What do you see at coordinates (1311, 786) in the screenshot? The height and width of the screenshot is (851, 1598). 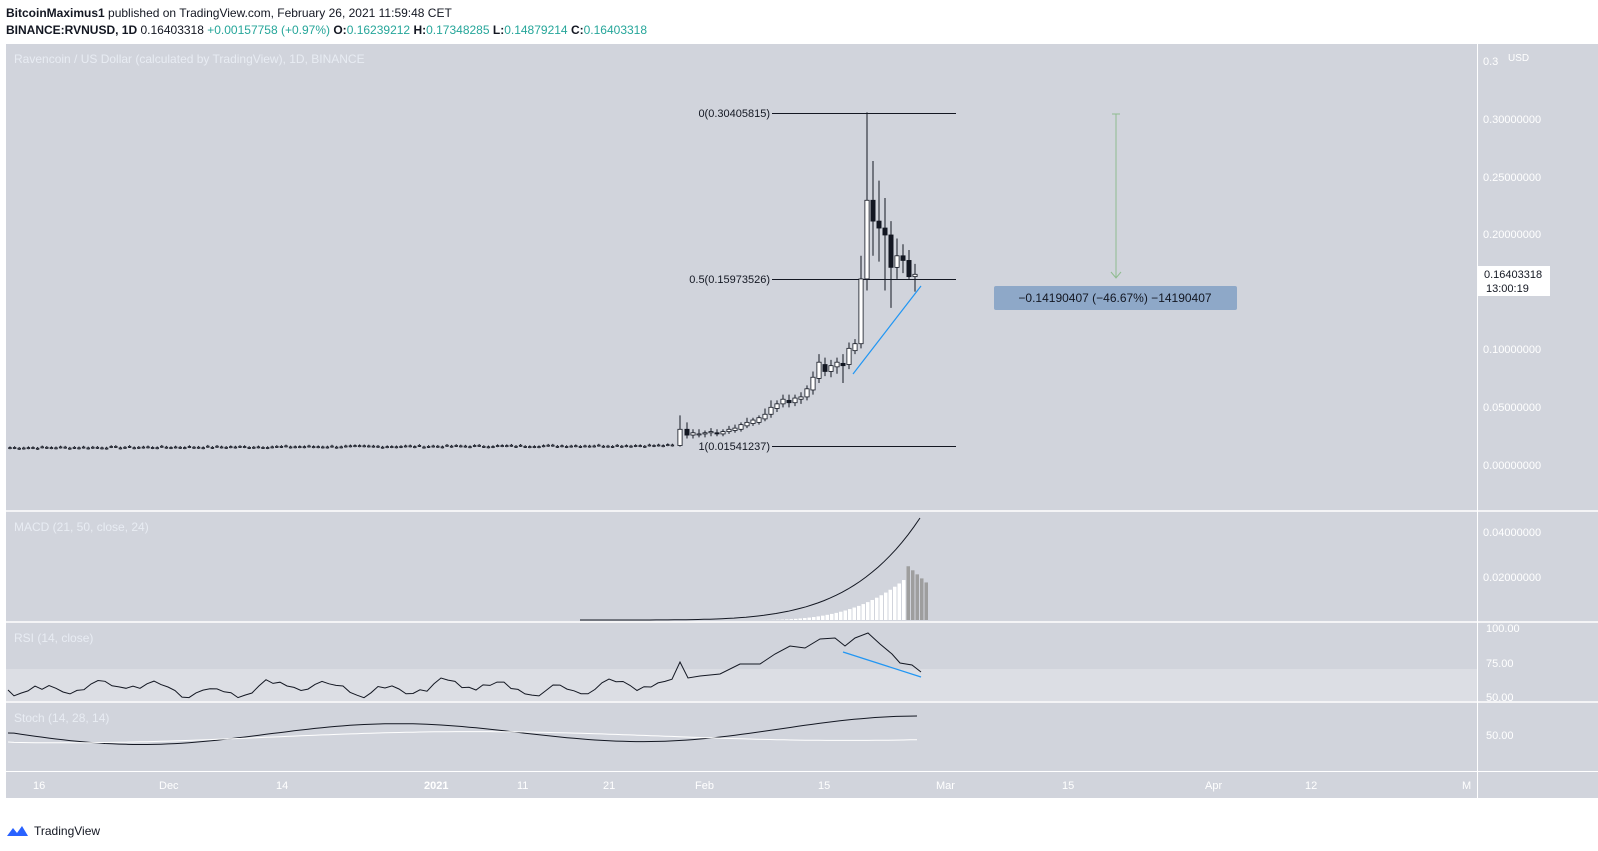 I see `time-tick: 12` at bounding box center [1311, 786].